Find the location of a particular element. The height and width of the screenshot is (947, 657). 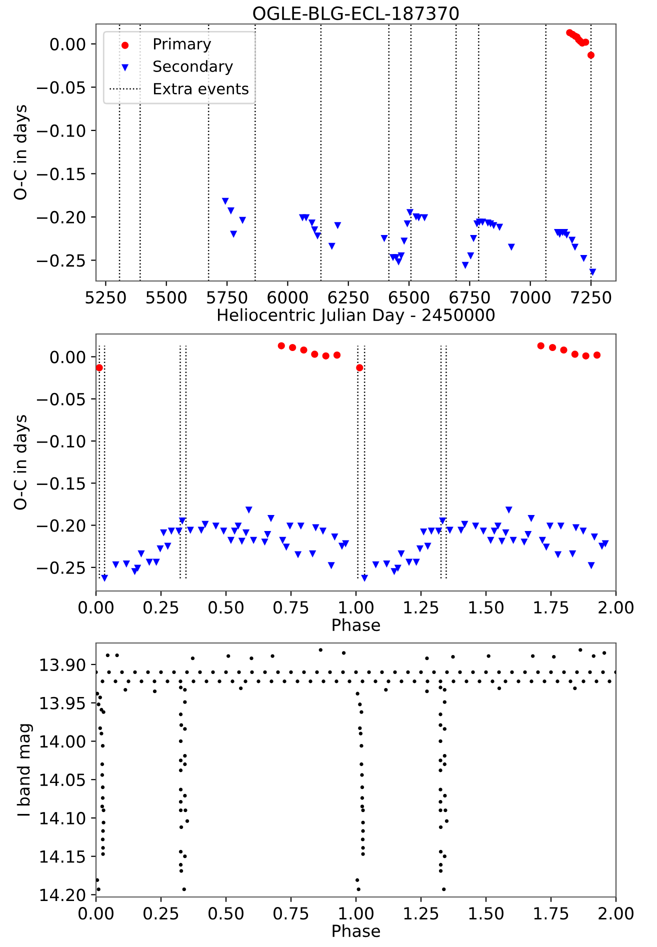

y-tick-label: 14.15 is located at coordinates (62, 856).